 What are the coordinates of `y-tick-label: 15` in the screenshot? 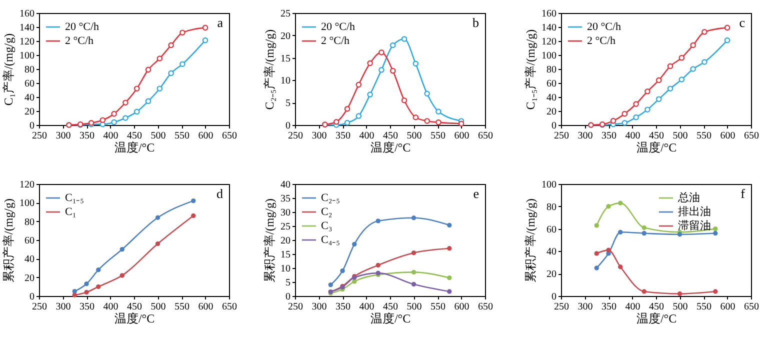 It's located at (285, 255).